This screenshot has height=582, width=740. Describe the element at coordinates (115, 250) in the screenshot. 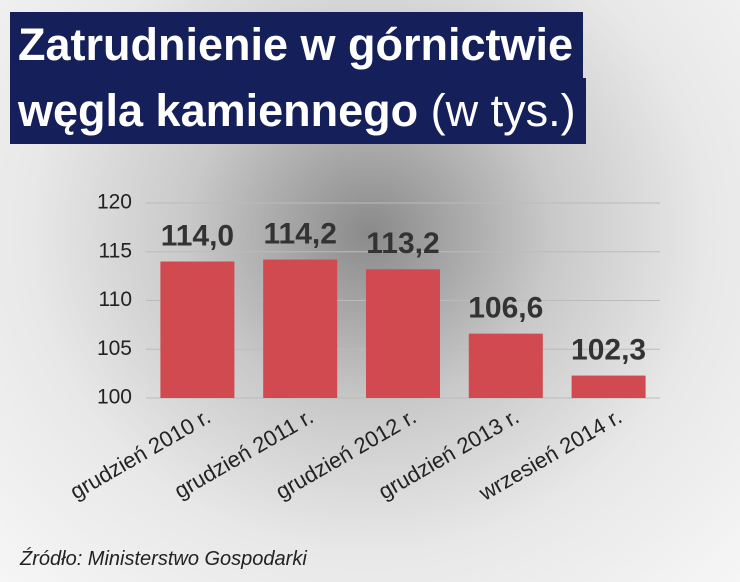

I see `y-tick-label: 115` at that location.